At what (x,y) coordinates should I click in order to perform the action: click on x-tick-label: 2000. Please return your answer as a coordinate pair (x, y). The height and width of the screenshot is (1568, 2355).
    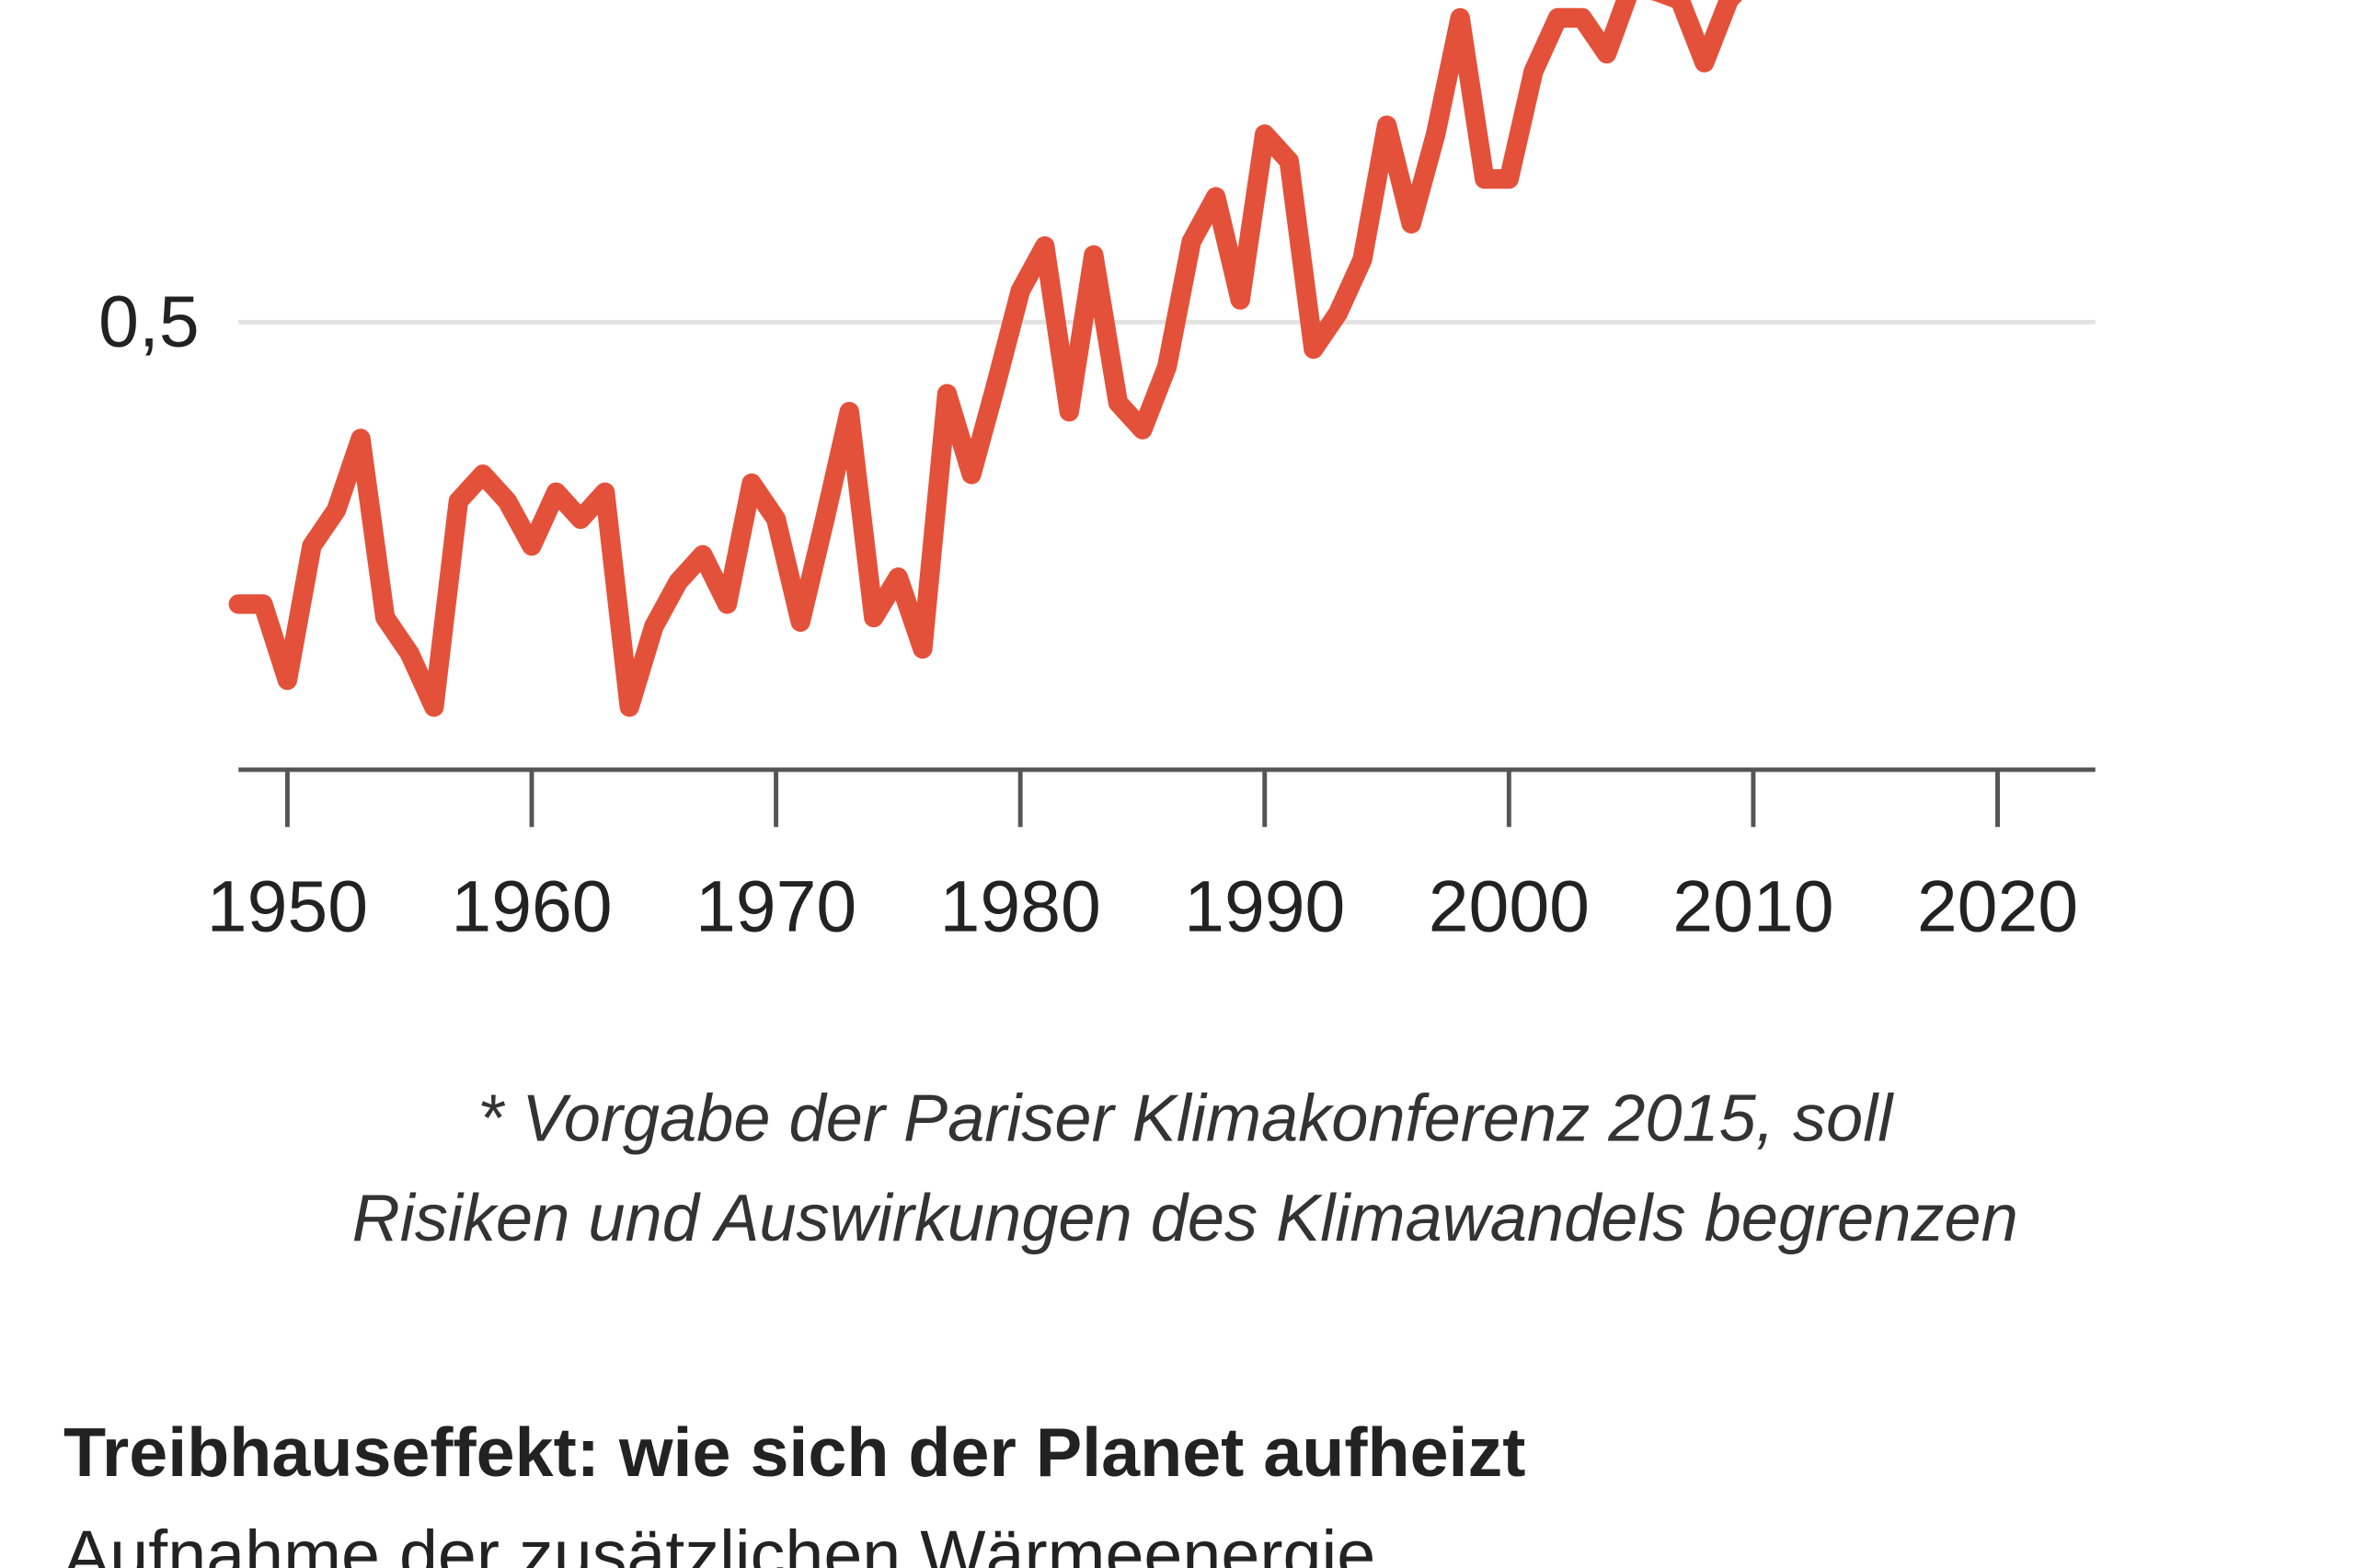
    Looking at the image, I should click on (1509, 905).